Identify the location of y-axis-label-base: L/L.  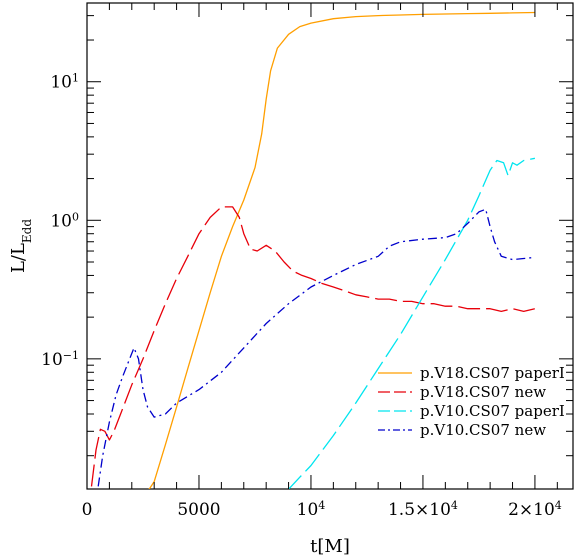
(18, 258).